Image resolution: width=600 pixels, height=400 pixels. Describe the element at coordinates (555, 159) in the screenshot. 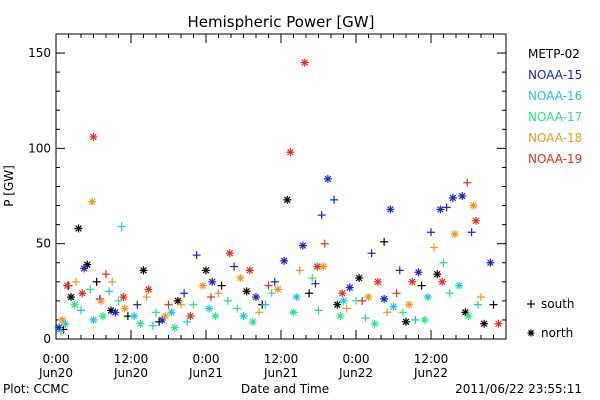

I see `legend-noaa-19: NOAA-19` at that location.